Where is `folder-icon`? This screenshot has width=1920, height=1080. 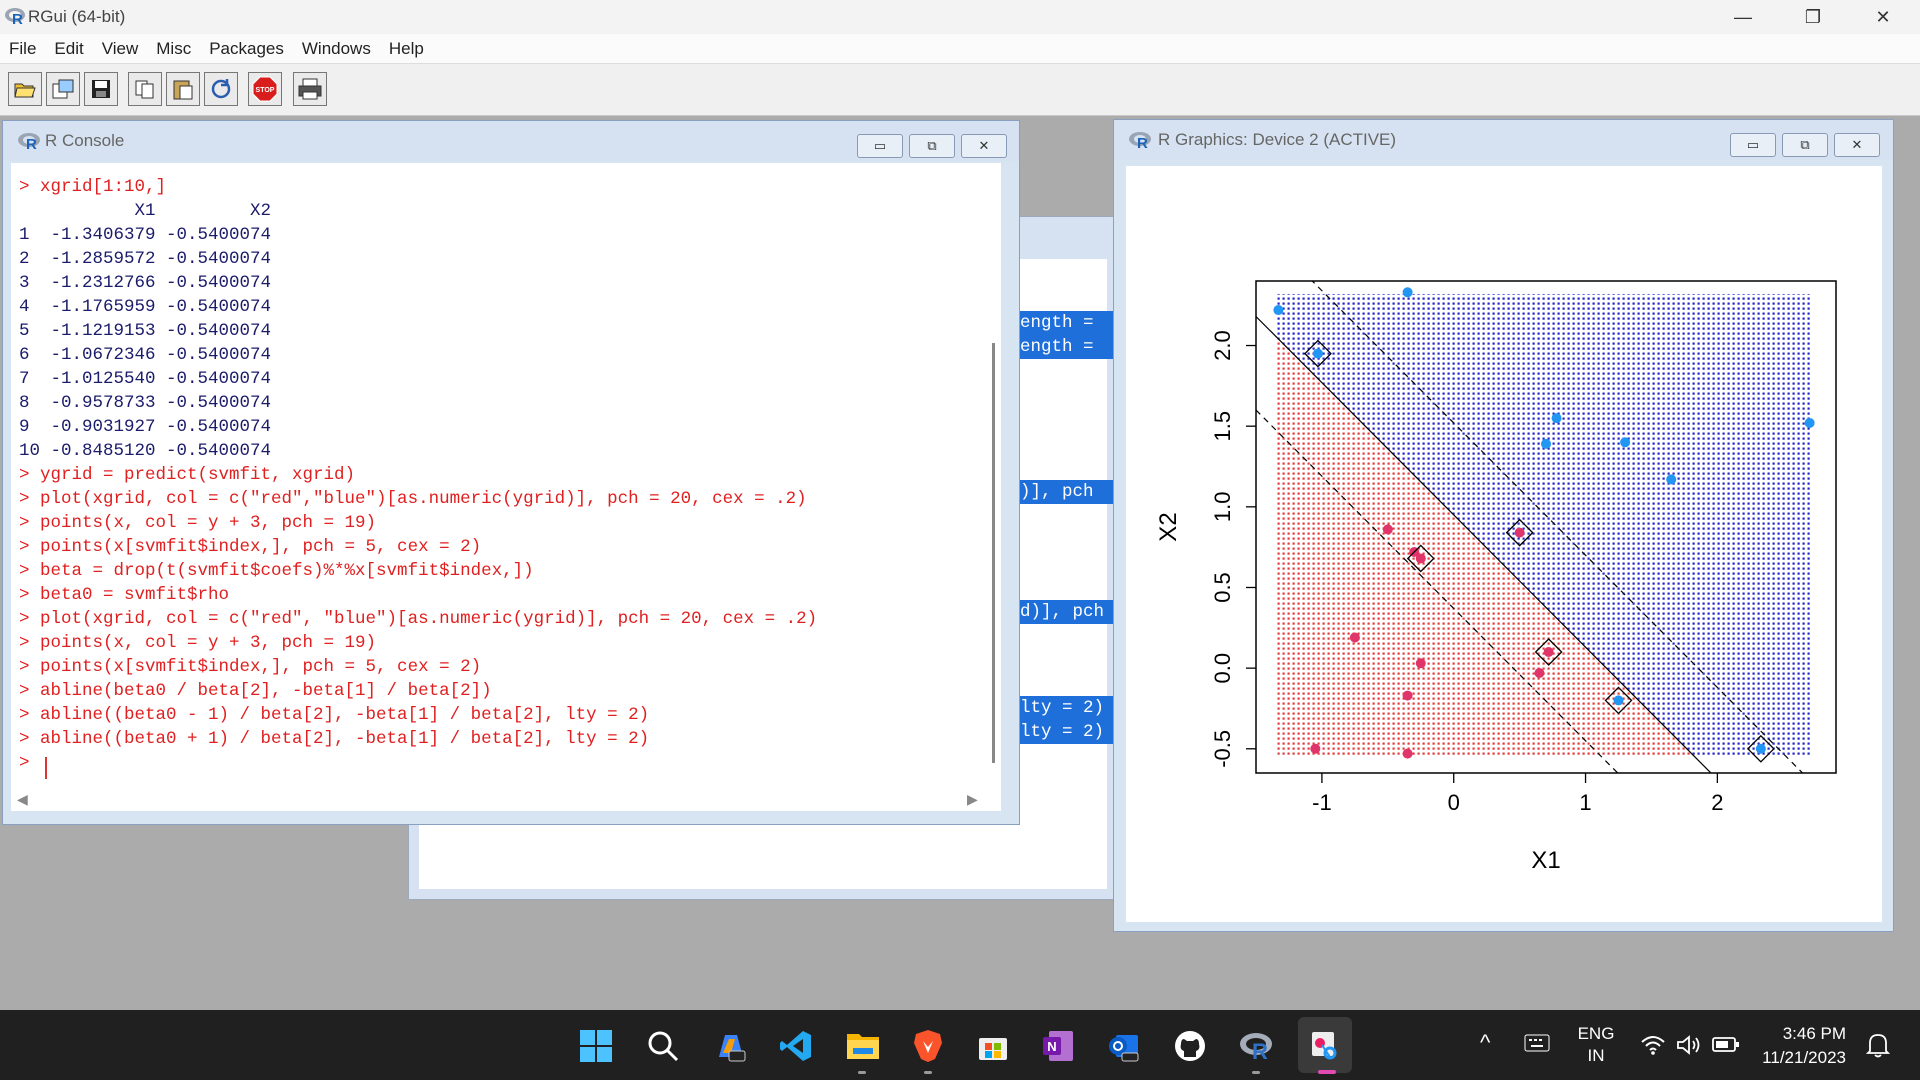
folder-icon is located at coordinates (863, 1046).